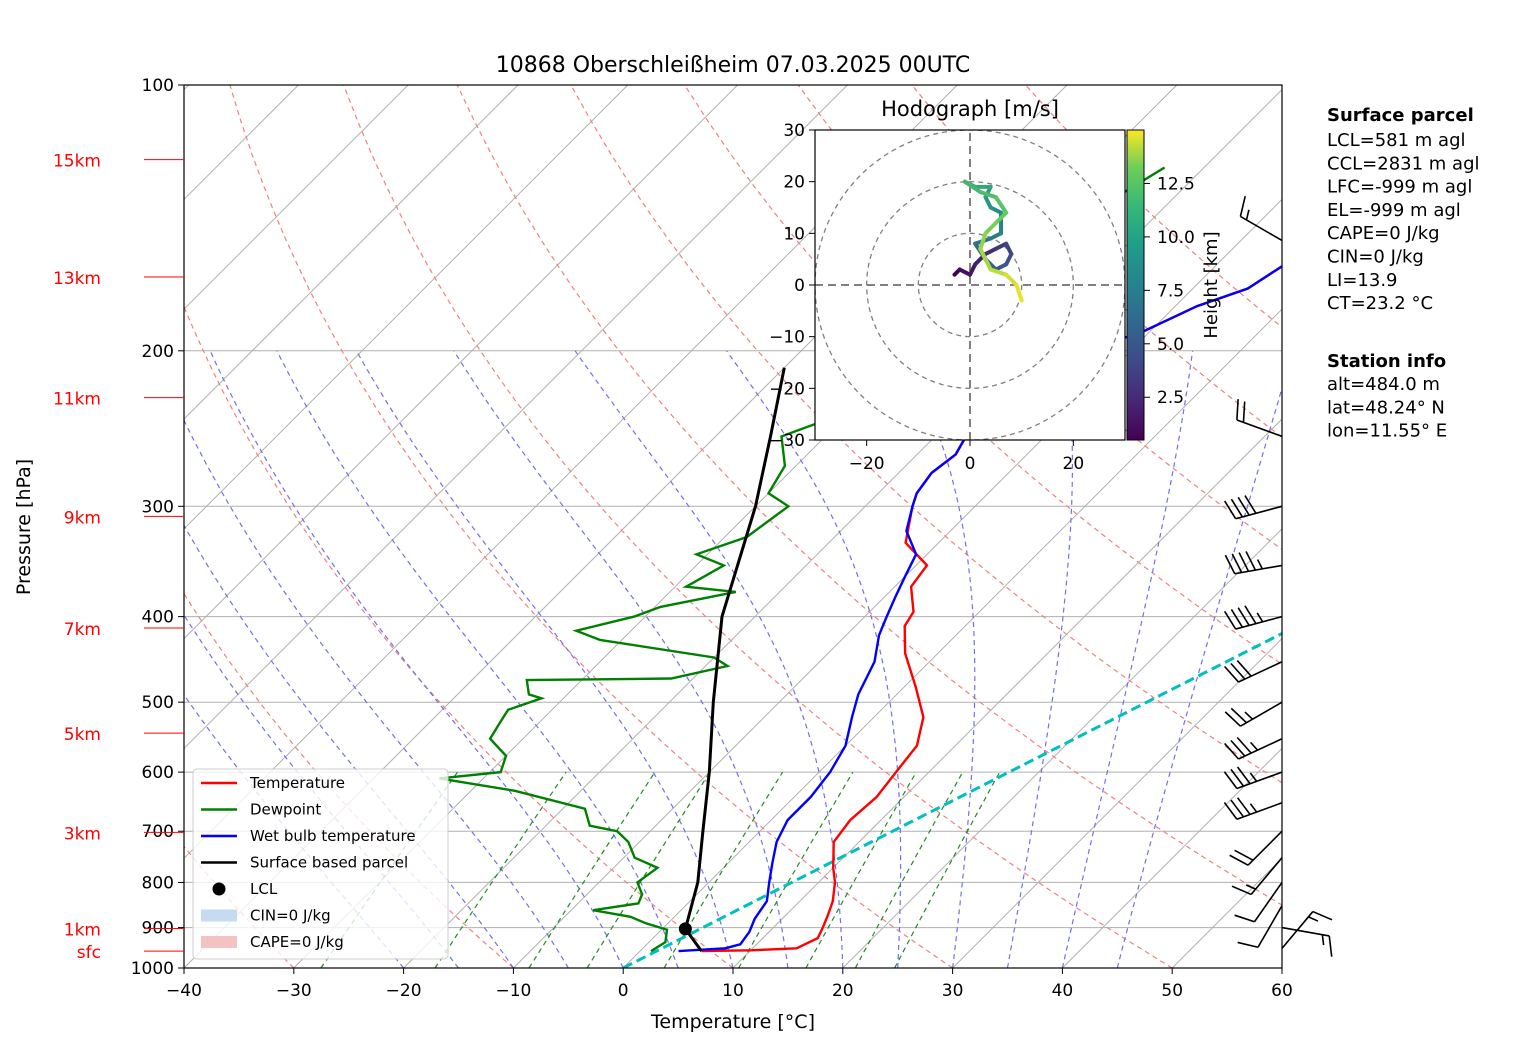 The image size is (1517, 1054). Describe the element at coordinates (1074, 464) in the screenshot. I see `hodograph-x-tick-label: 20` at that location.